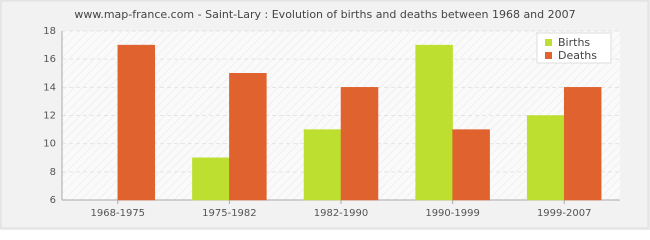  What do you see at coordinates (229, 213) in the screenshot?
I see `x-tick-label: 1975-1982` at bounding box center [229, 213].